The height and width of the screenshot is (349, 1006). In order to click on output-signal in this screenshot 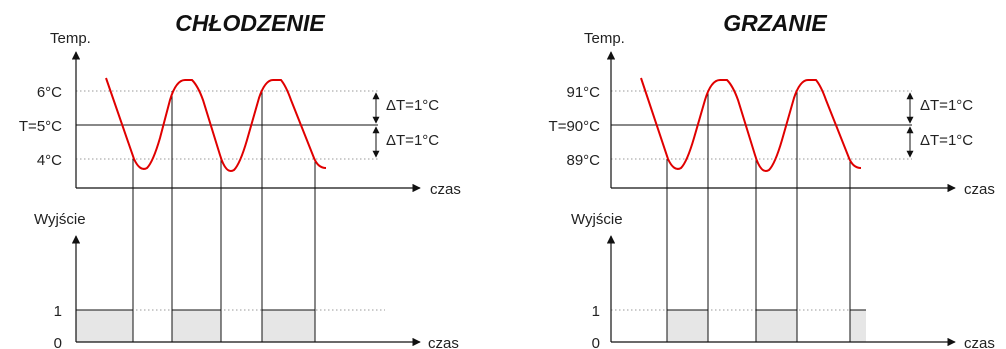, I will do `click(738, 326)`.